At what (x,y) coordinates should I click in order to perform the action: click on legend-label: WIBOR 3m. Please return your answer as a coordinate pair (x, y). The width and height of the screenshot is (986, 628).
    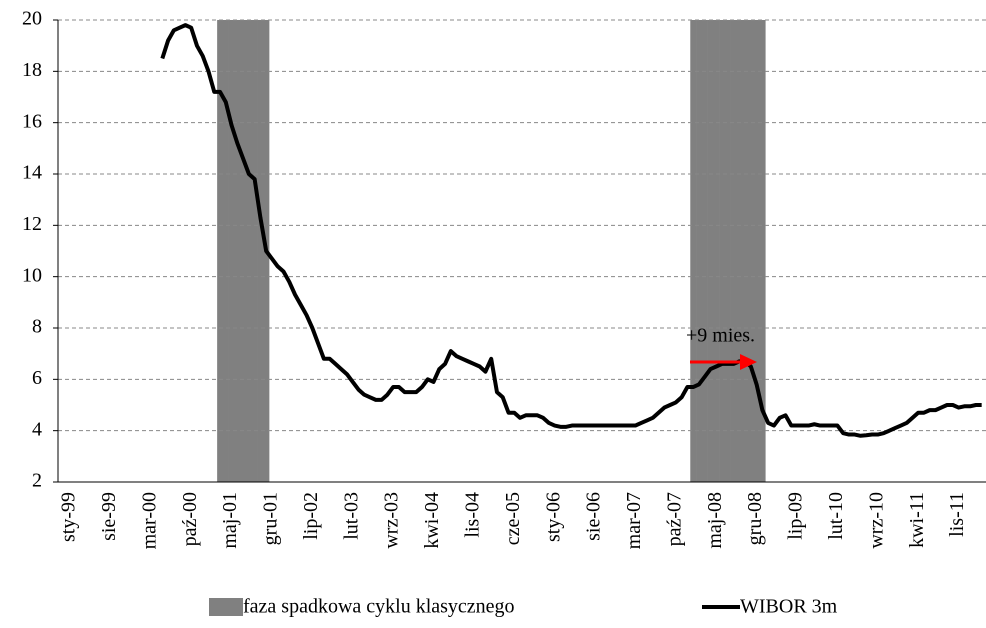
    Looking at the image, I should click on (789, 607).